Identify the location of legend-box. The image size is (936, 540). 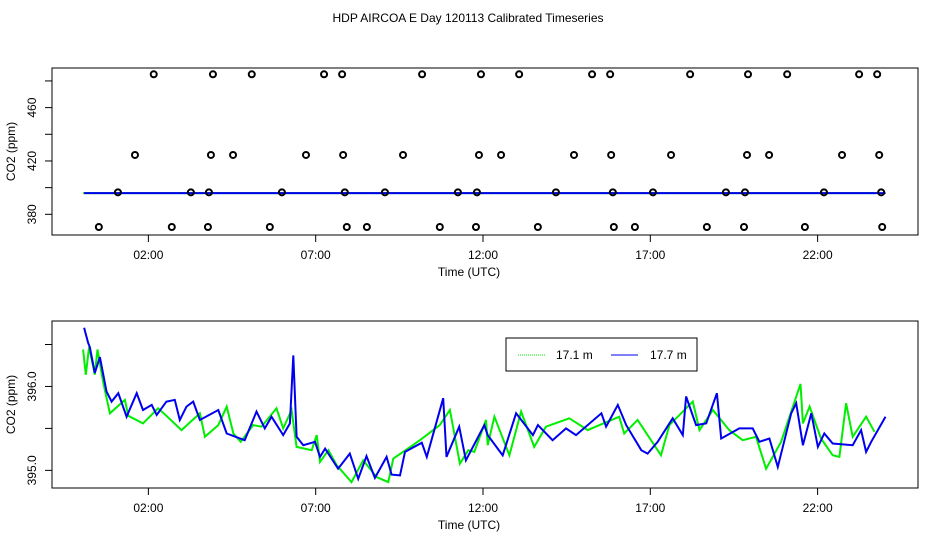
(601, 354).